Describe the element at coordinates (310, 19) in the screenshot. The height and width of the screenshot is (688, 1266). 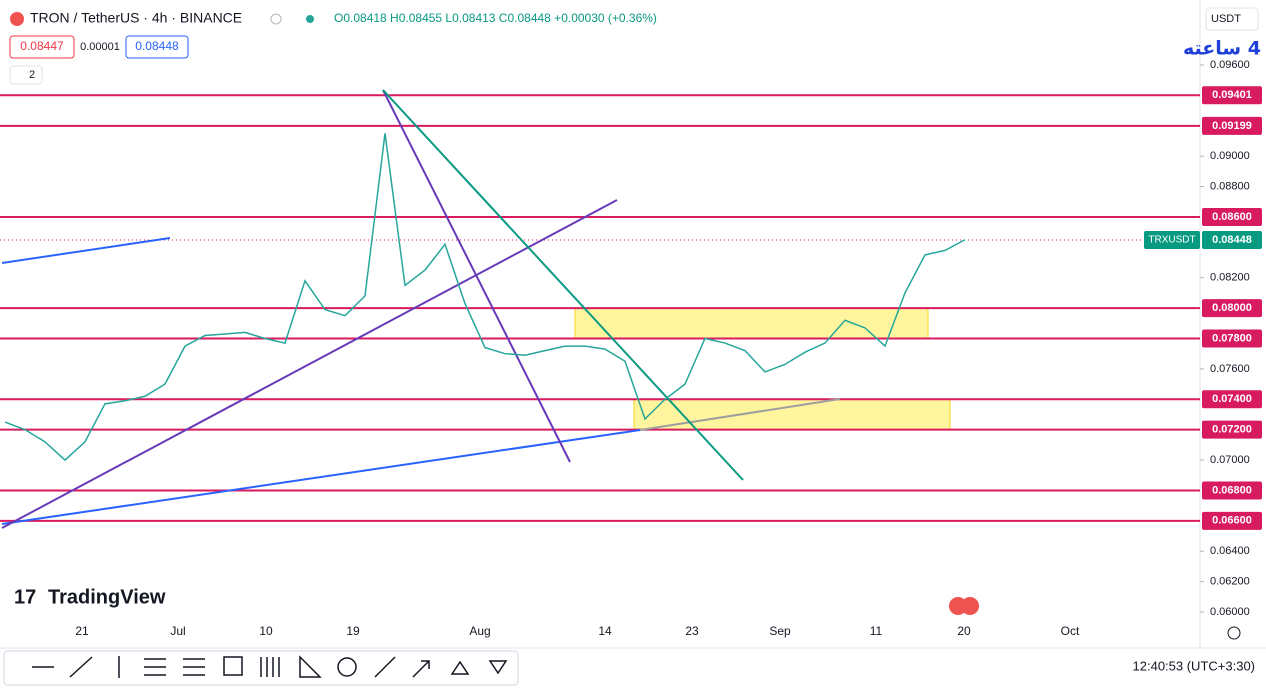
I see `status-dot` at that location.